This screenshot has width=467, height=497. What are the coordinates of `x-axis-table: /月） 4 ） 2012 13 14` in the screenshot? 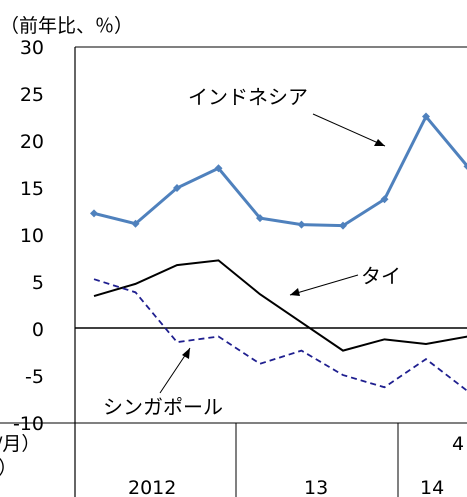 It's located at (232, 459).